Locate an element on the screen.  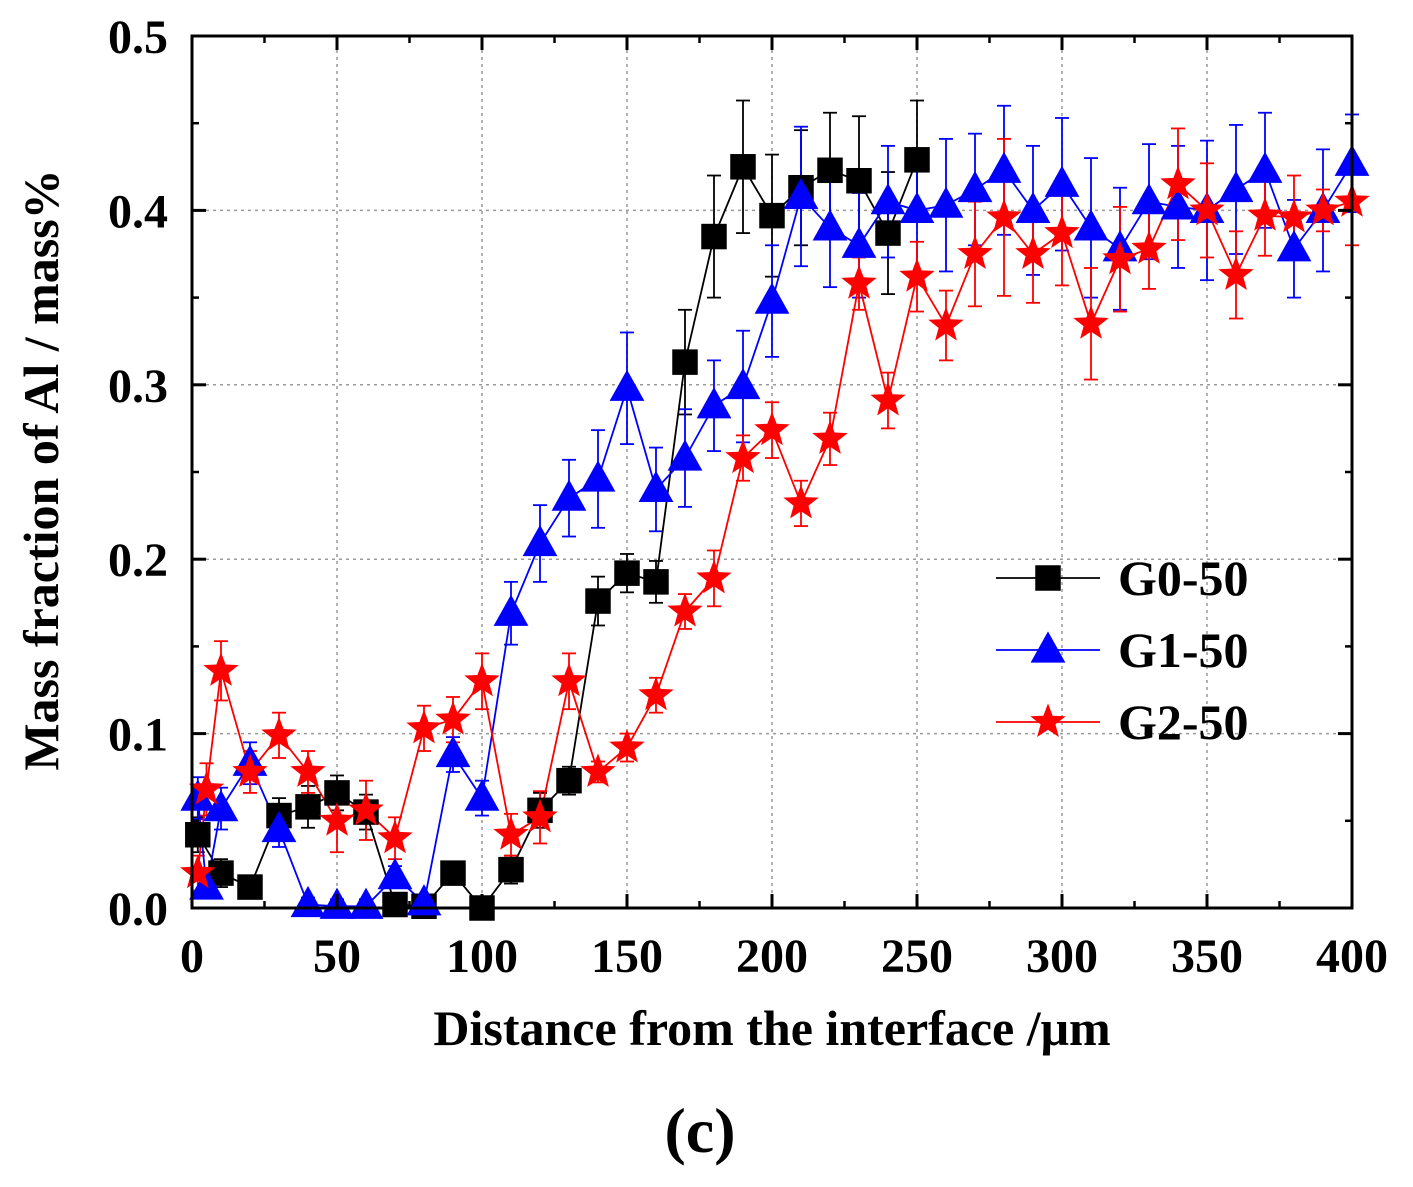
panel-label: (c) is located at coordinates (699, 1130).